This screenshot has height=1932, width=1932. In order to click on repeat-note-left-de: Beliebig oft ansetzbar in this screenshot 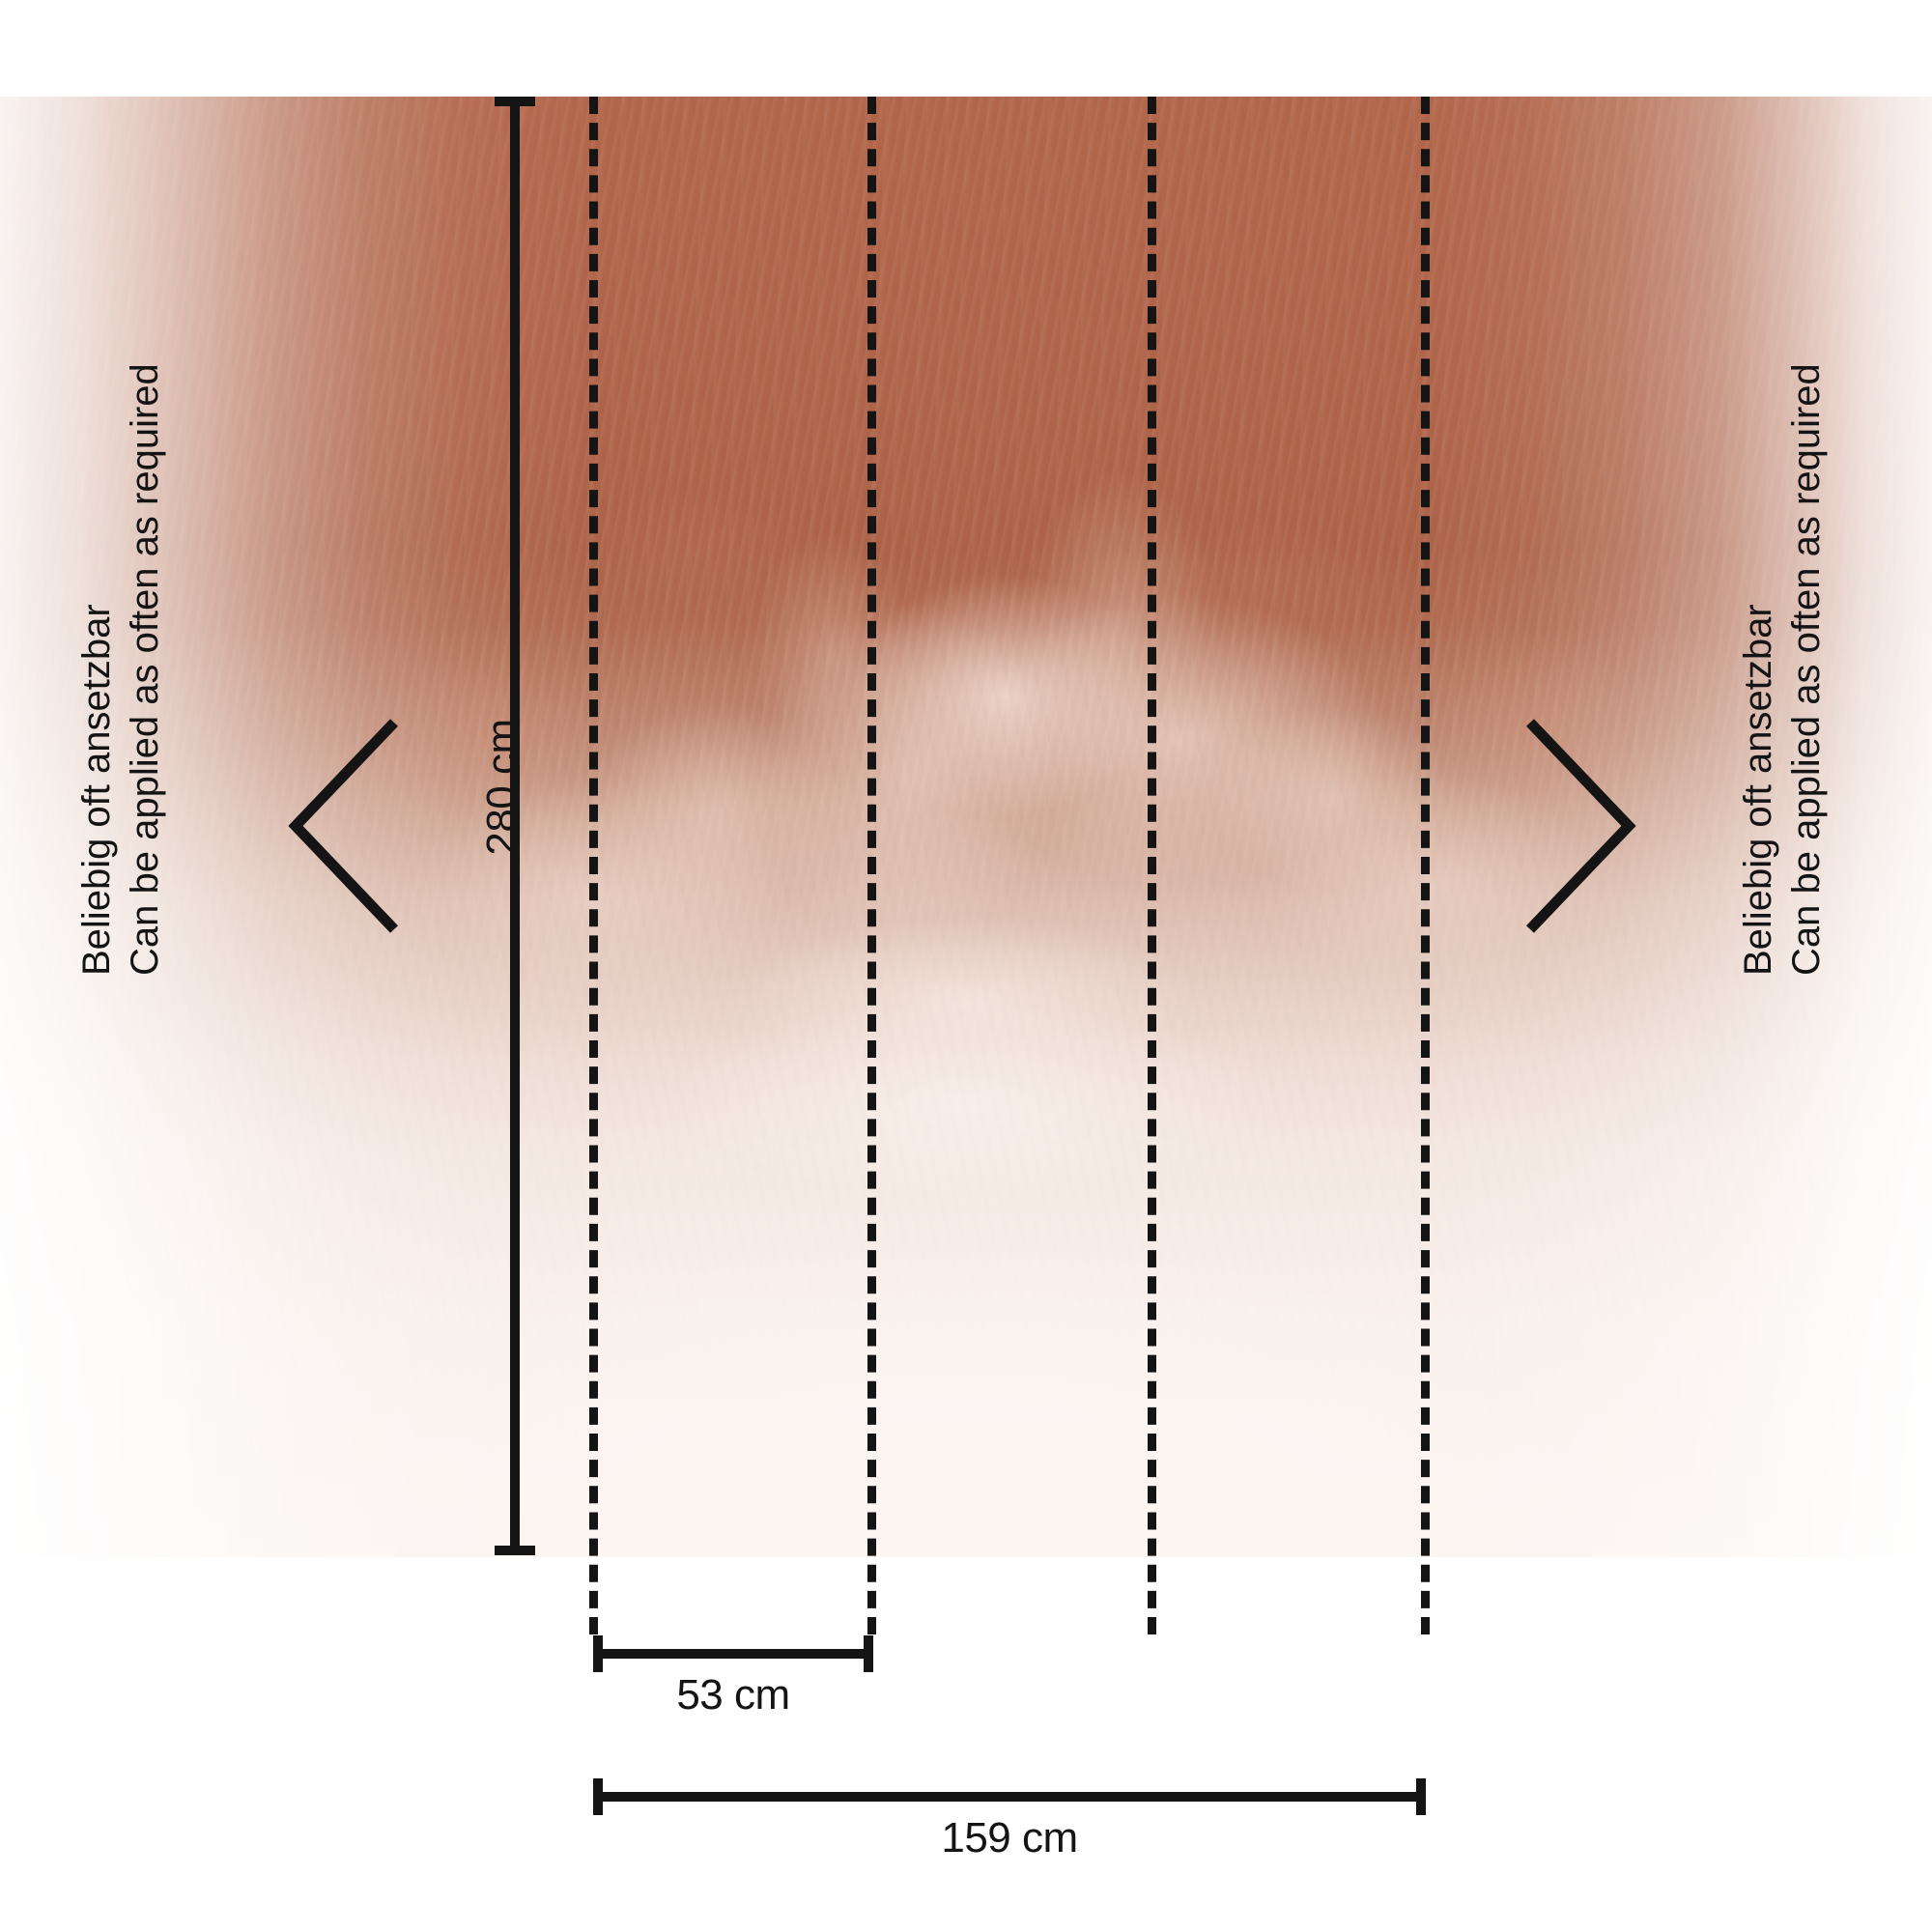, I will do `click(96, 790)`.